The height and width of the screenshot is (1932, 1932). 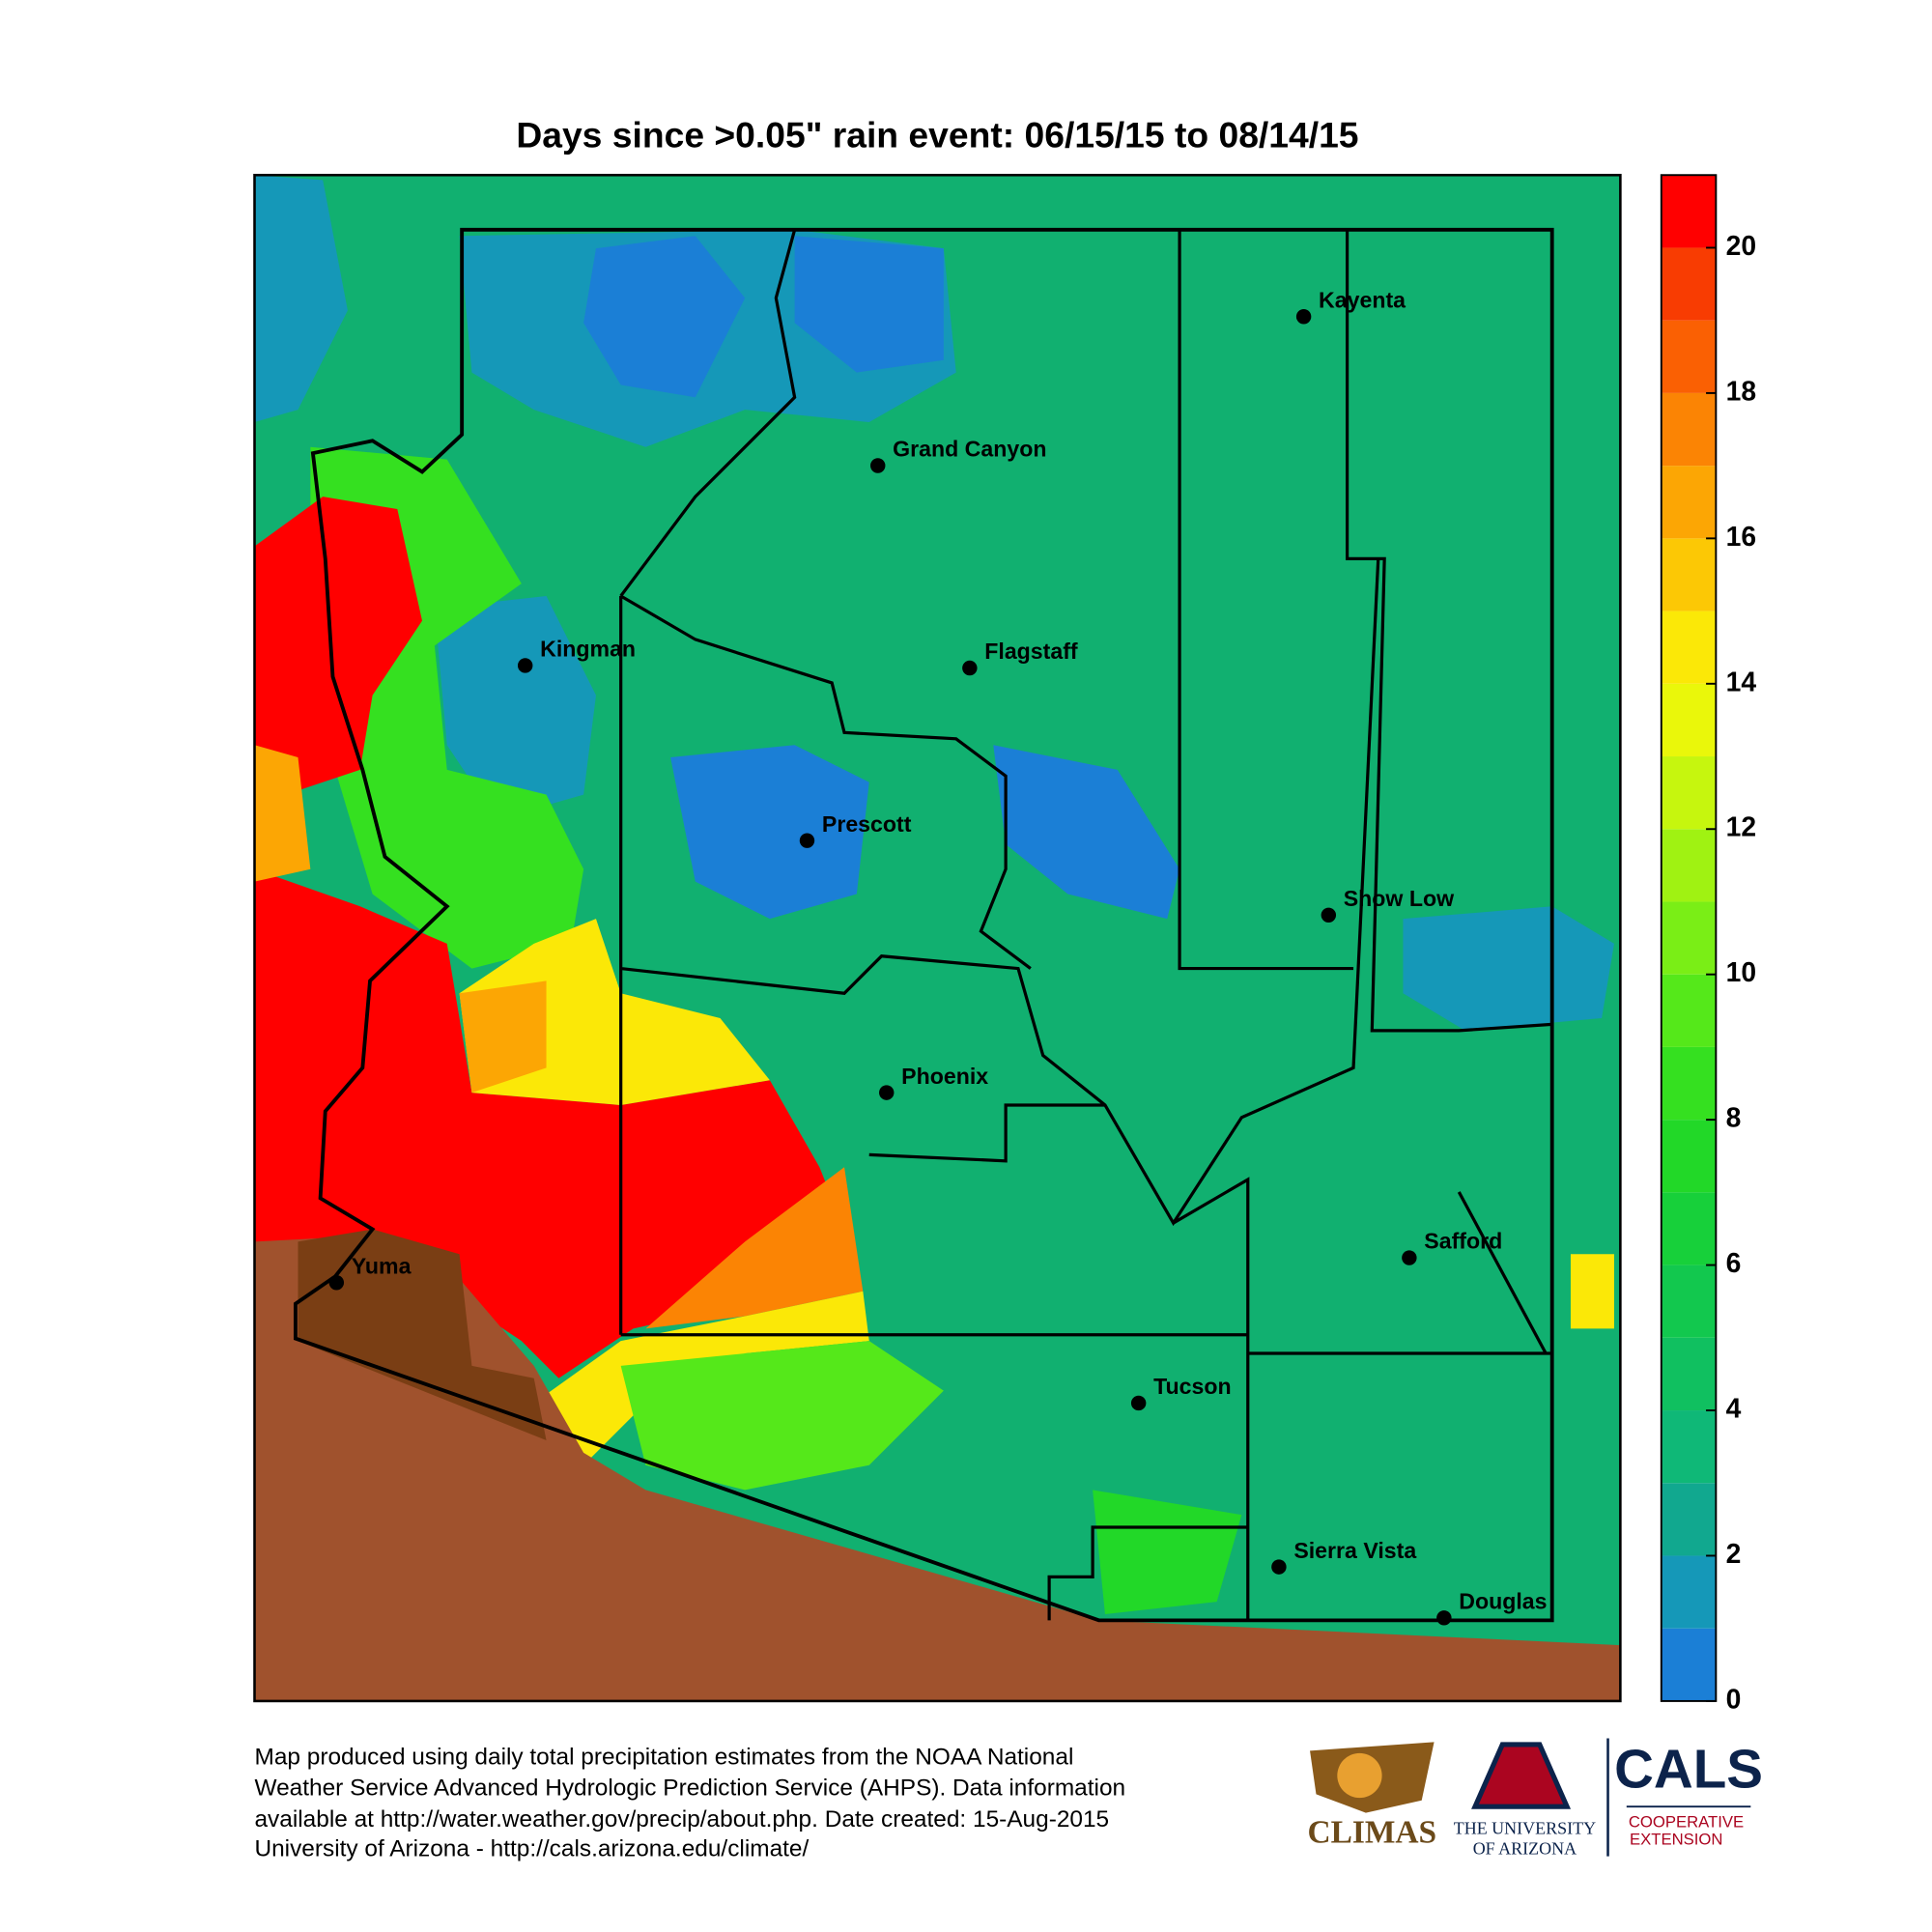 I want to click on colorbar-tick-label: 6, so click(x=1734, y=1262).